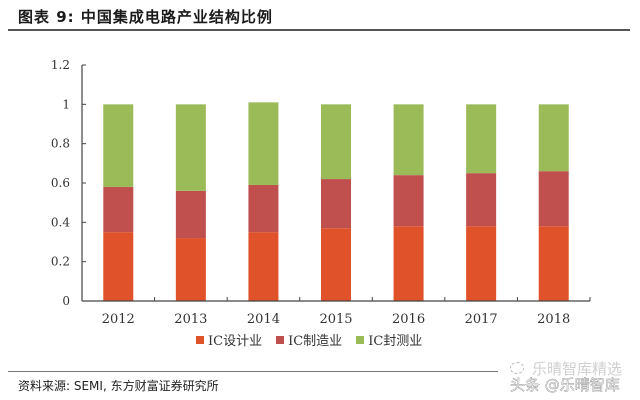 This screenshot has height=400, width=640. What do you see at coordinates (190, 319) in the screenshot?
I see `x-tick-label: 2013` at bounding box center [190, 319].